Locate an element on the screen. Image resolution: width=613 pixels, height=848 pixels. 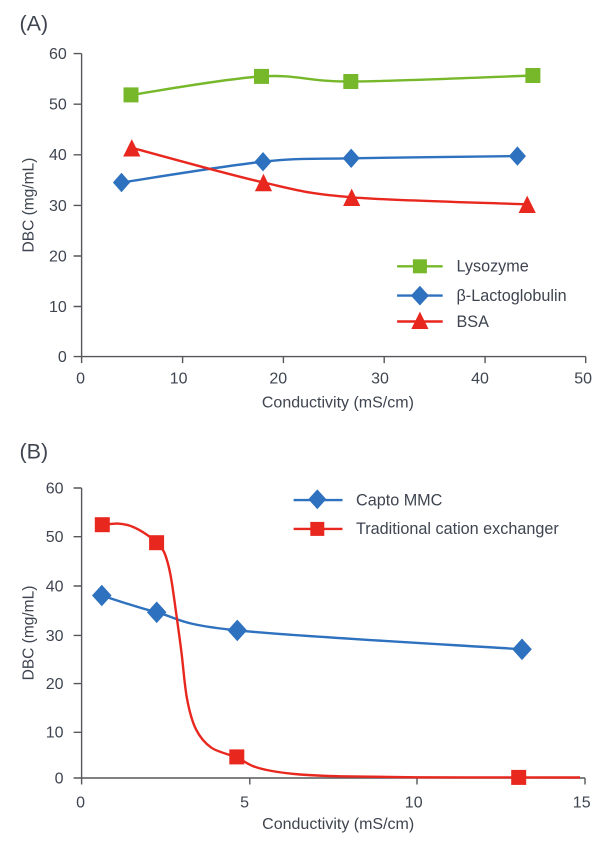
svg-text: 5 is located at coordinates (244, 802).